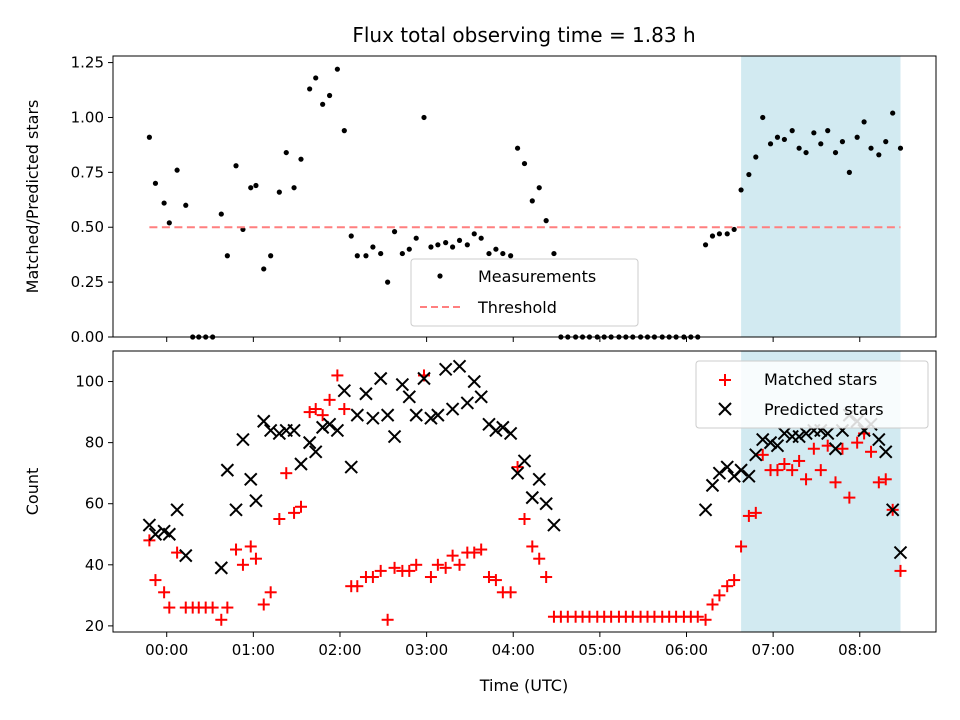  What do you see at coordinates (94, 565) in the screenshot?
I see `y-tick-label: 40` at bounding box center [94, 565].